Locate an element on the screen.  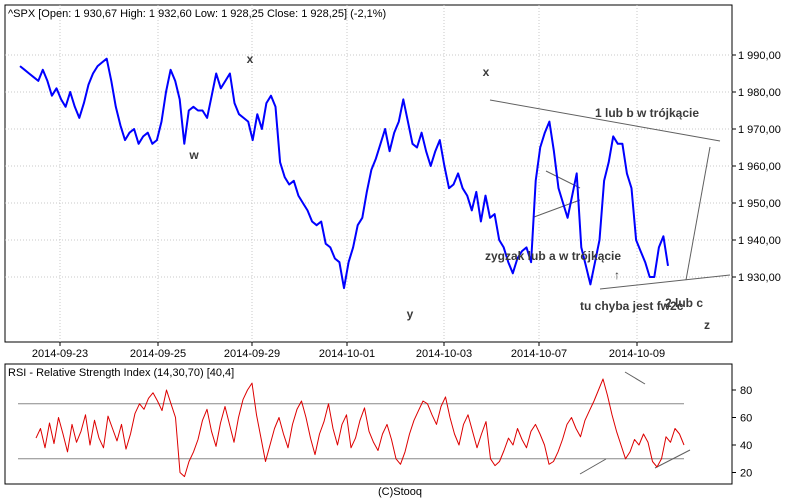
x-tick-label: 2014-09-29 is located at coordinates (252, 354).